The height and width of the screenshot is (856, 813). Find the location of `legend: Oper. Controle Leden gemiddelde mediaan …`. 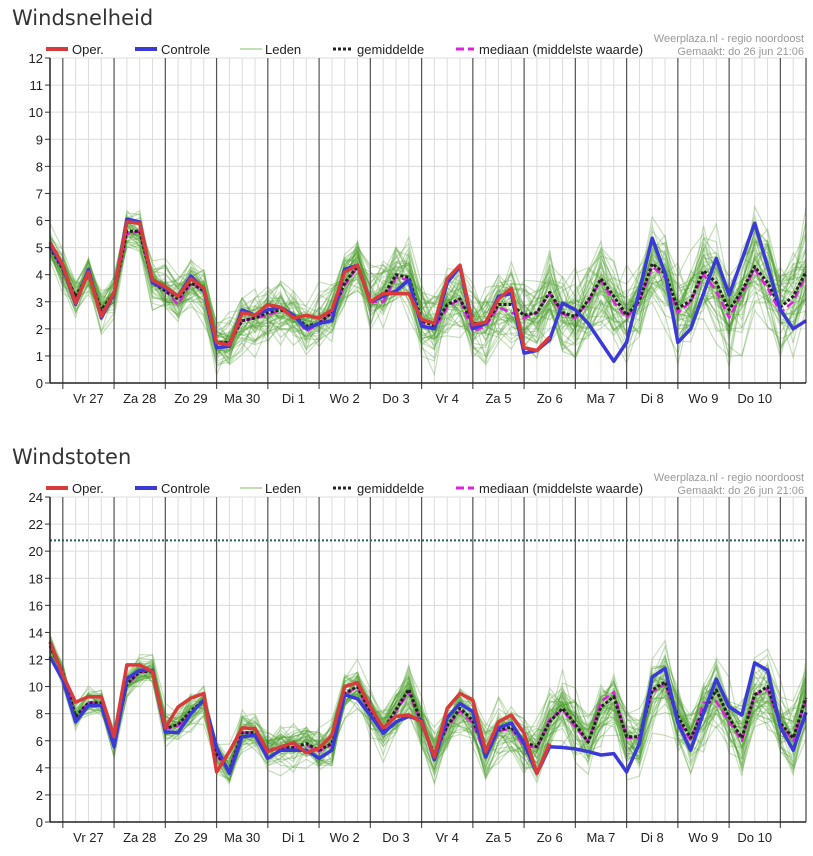

legend: Oper. Controle Leden gemiddelde mediaan … is located at coordinates (344, 49).